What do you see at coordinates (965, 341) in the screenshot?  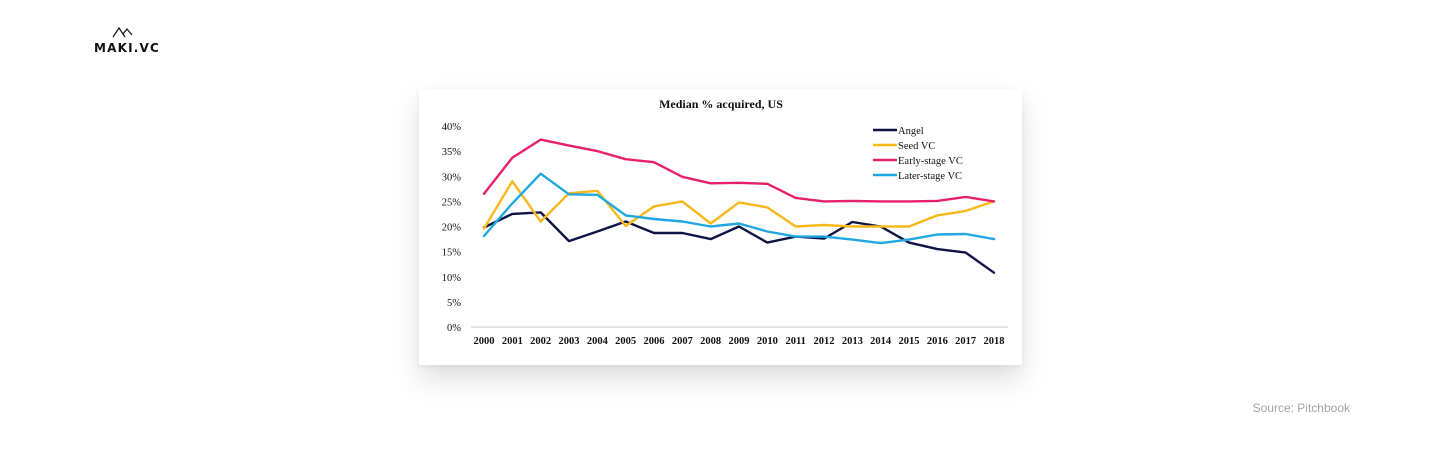 I see `x-tick-label: 2017` at bounding box center [965, 341].